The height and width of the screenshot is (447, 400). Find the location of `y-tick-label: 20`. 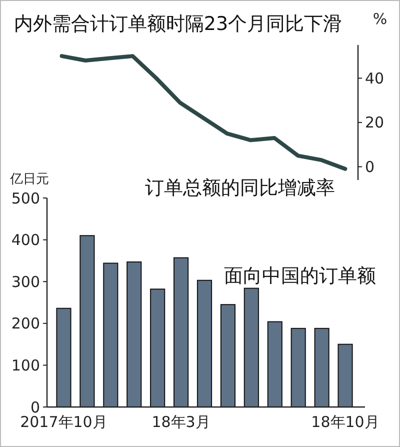

y-tick-label: 20 is located at coordinates (374, 123).